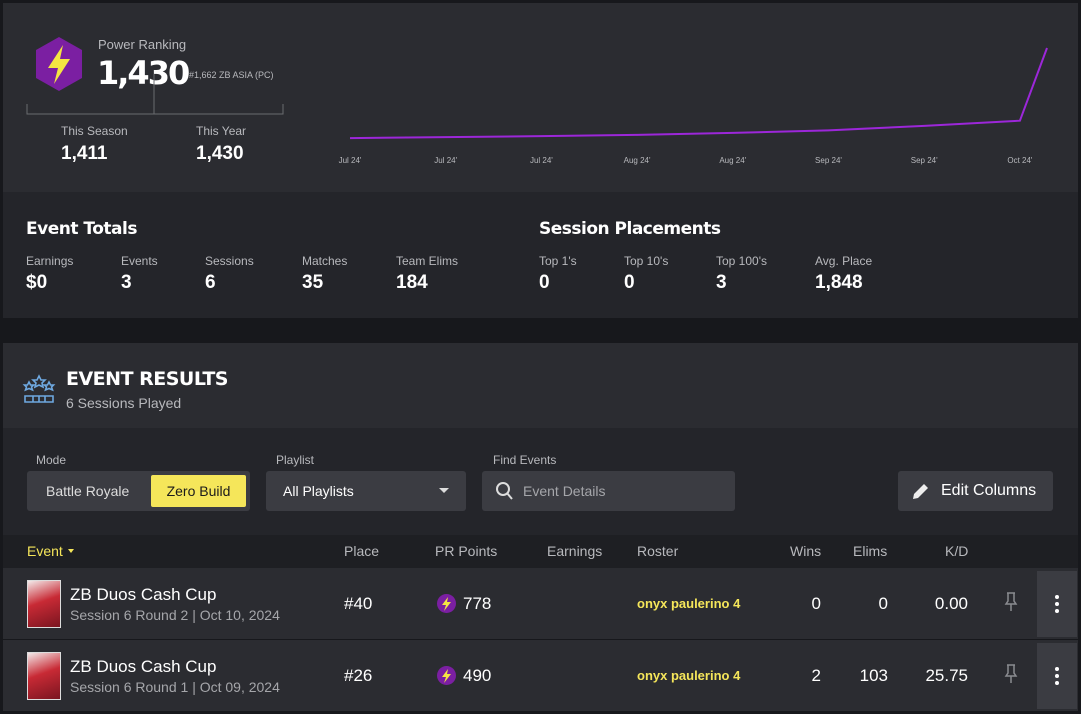 This screenshot has width=1081, height=714. I want to click on stat-label: Earnings, so click(50, 261).